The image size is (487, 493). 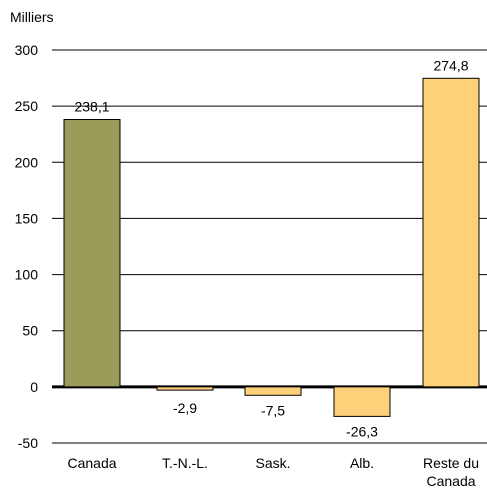 What do you see at coordinates (185, 408) in the screenshot?
I see `data-label: -2,9` at bounding box center [185, 408].